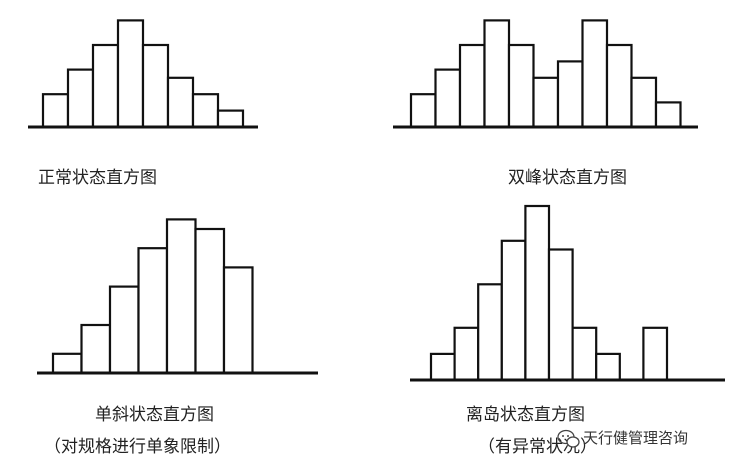  I want to click on skewed-histogram-title: 单斜状态直方图, so click(154, 415).